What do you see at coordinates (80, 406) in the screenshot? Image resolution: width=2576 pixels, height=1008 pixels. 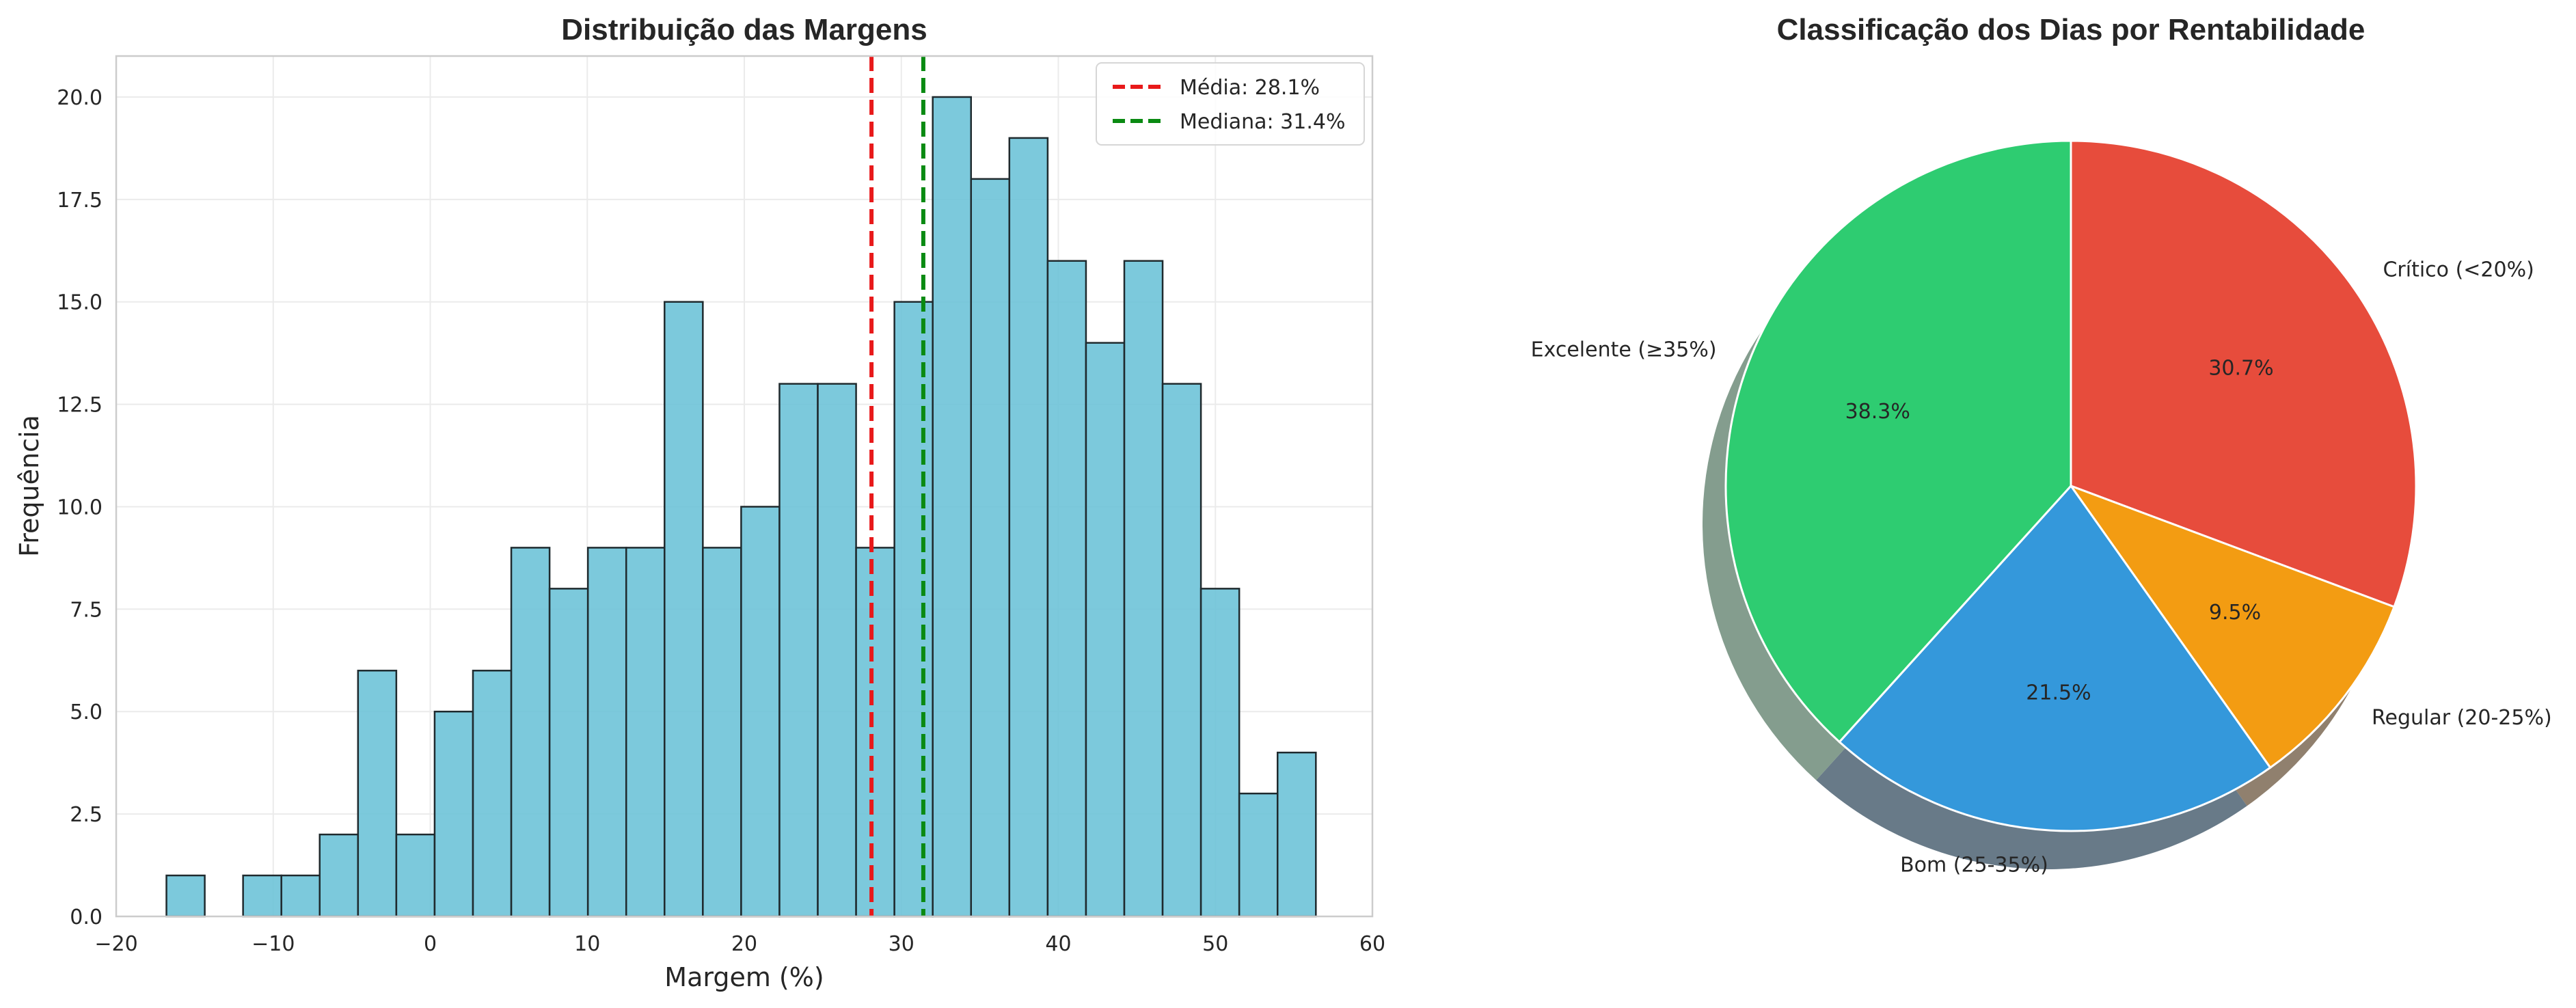 I see `y-tick-label: 12.5` at bounding box center [80, 406].